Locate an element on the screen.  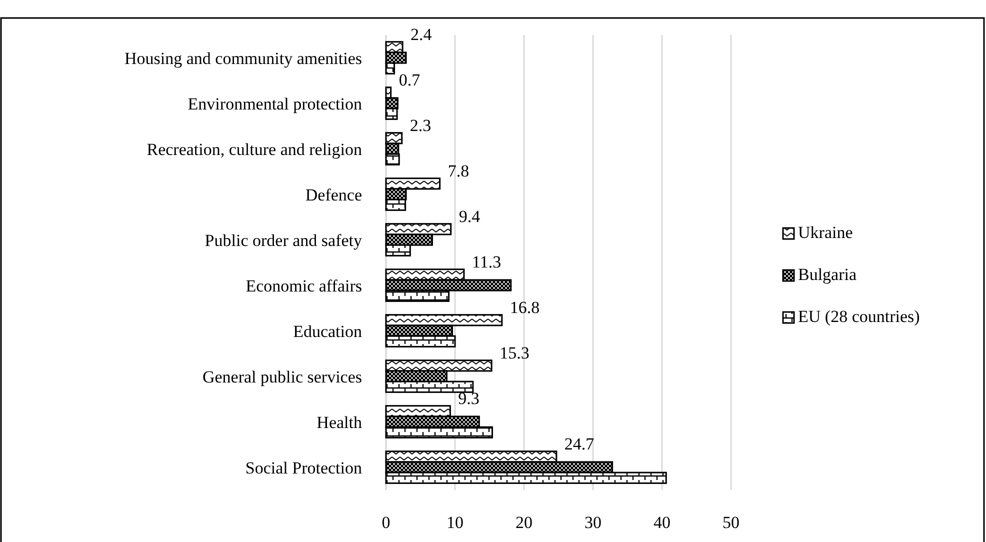
data-label: 2.3 is located at coordinates (421, 125).